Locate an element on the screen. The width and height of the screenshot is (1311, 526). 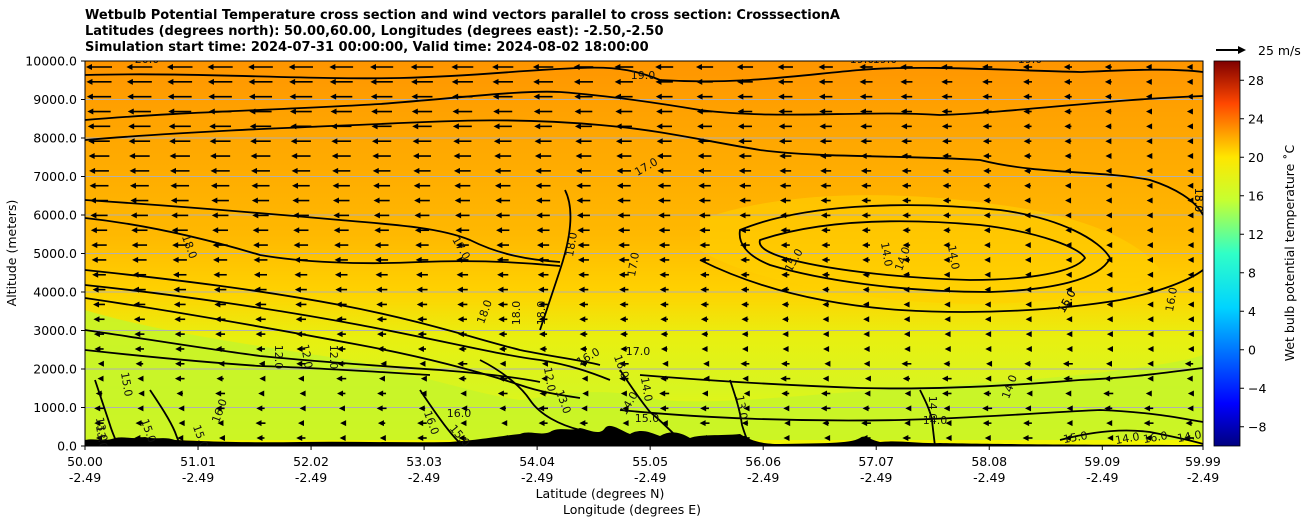
x-tick-label-lat: 58.08 is located at coordinates (989, 461).